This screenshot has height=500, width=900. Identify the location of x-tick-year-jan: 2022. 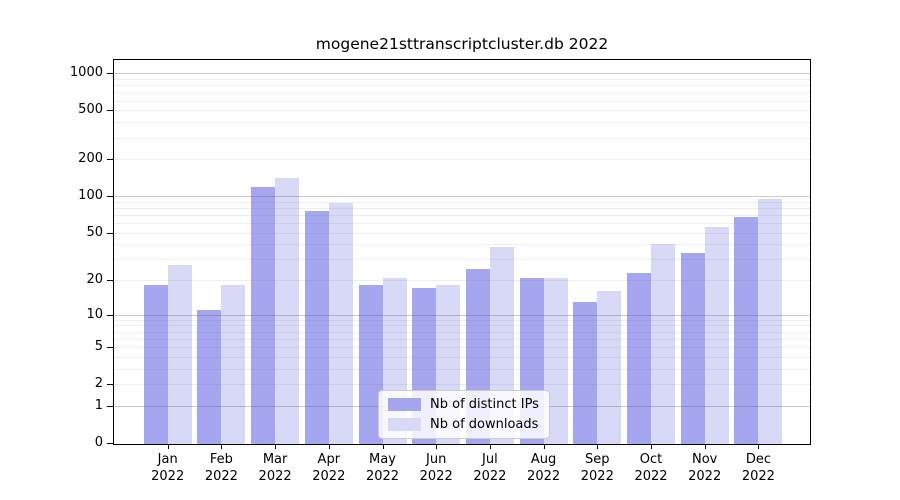
(168, 476).